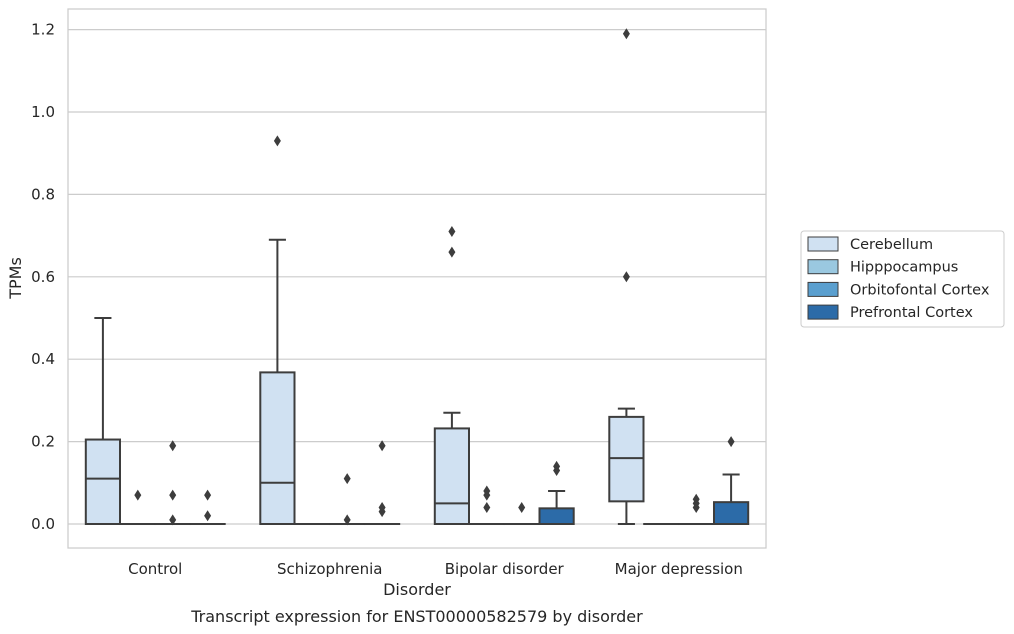 The width and height of the screenshot is (1014, 634). I want to click on y-tick-label: 1.0, so click(43, 112).